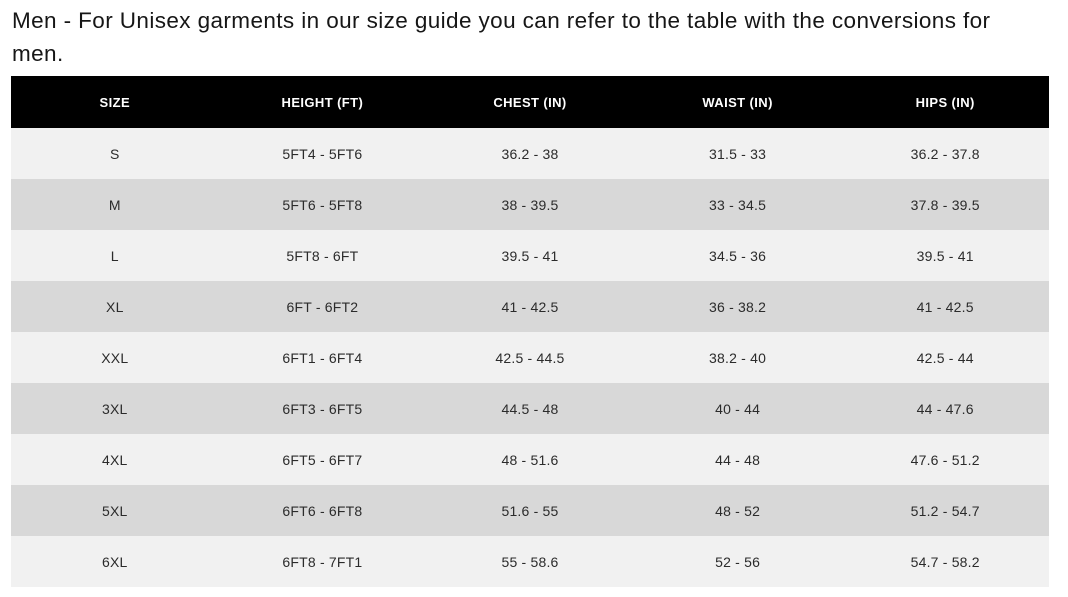 The width and height of the screenshot is (1068, 597). Describe the element at coordinates (115, 255) in the screenshot. I see `size-cell: L` at that location.